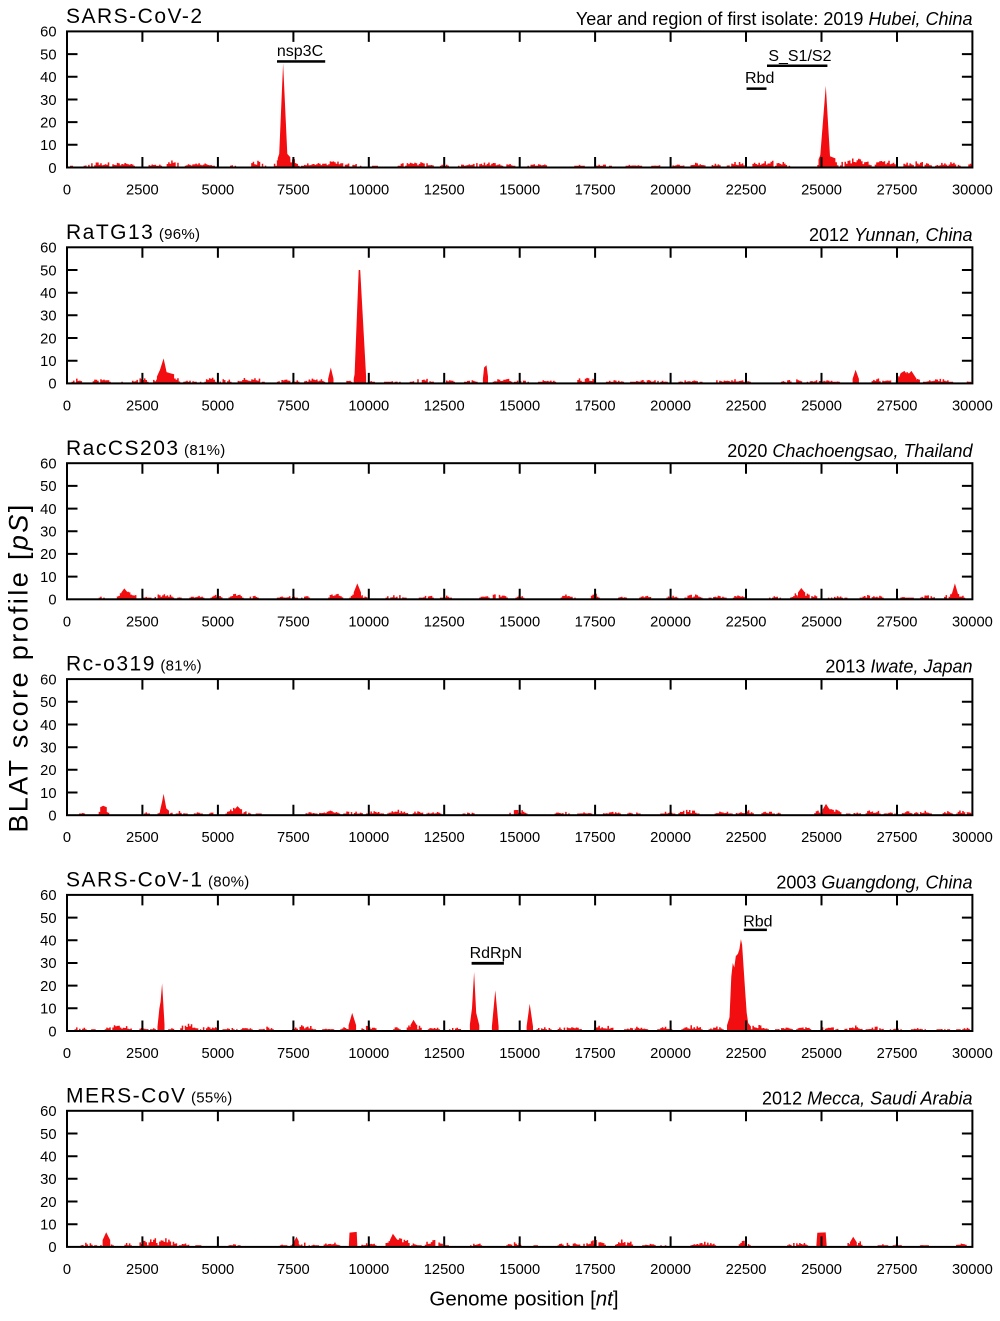  Describe the element at coordinates (595, 191) in the screenshot. I see `svg-text: 17500` at that location.